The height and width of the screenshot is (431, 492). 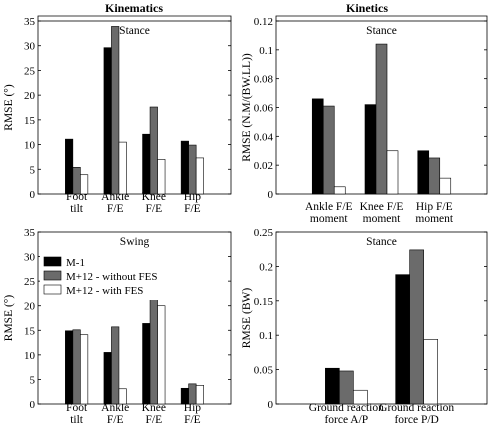 I want to click on kinematics-bracket, so click(x=134, y=18).